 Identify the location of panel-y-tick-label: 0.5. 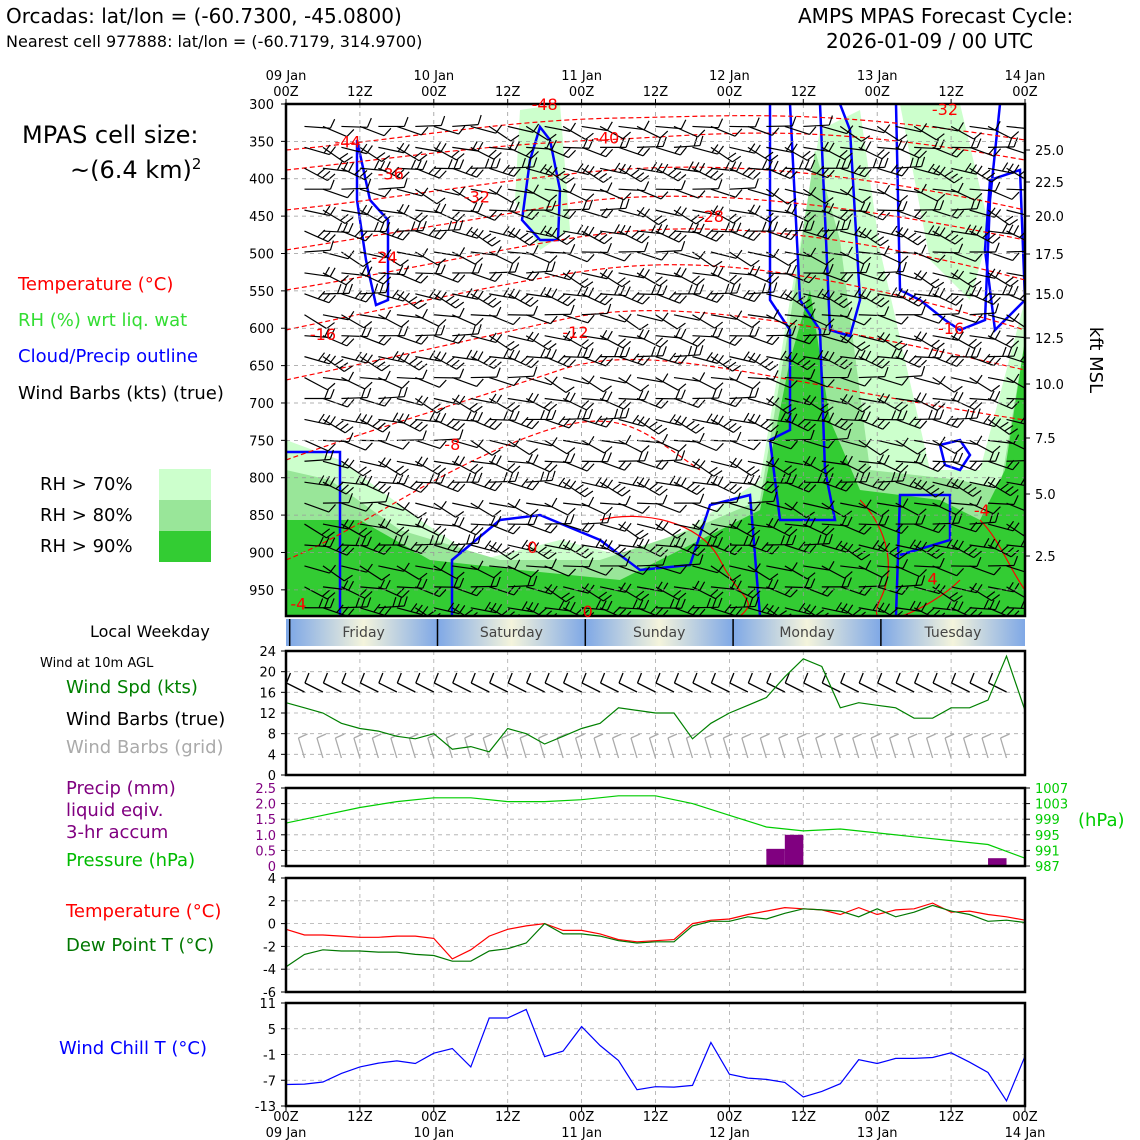
(265, 851).